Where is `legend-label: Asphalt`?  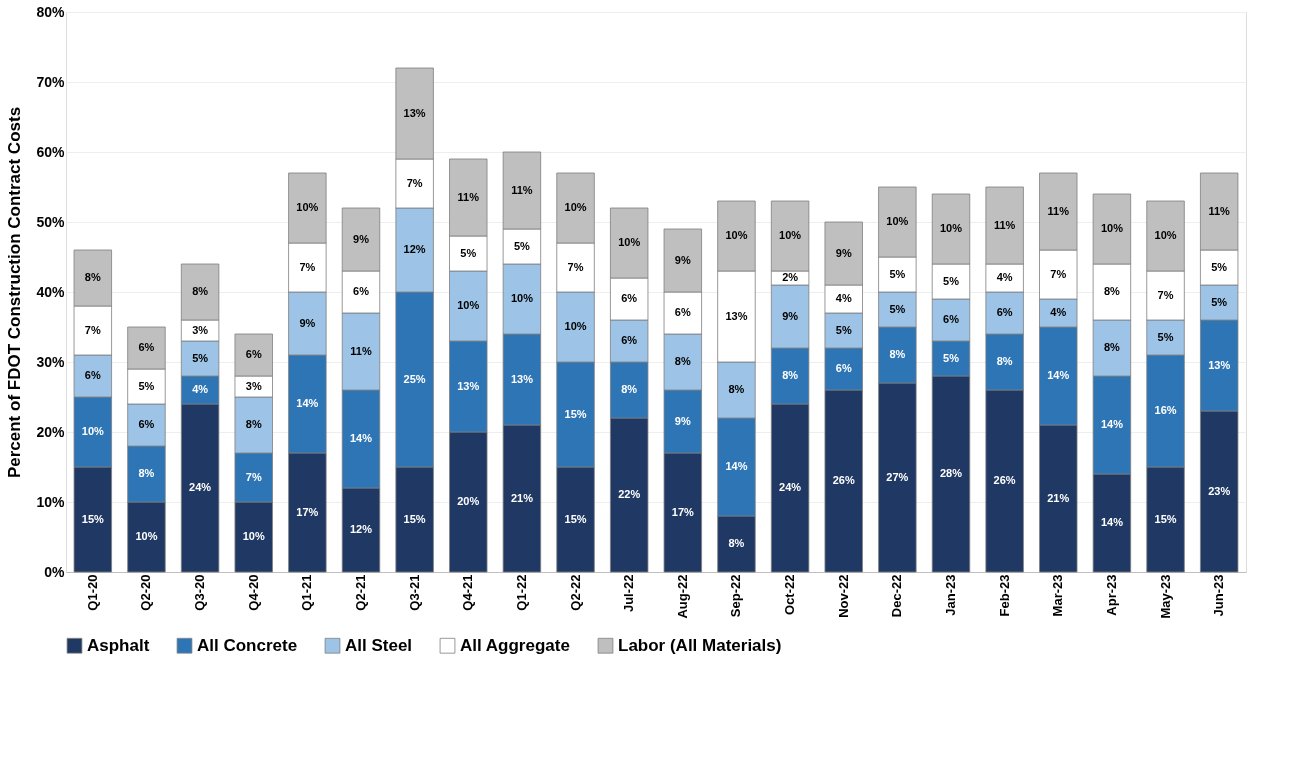 legend-label: Asphalt is located at coordinates (118, 645).